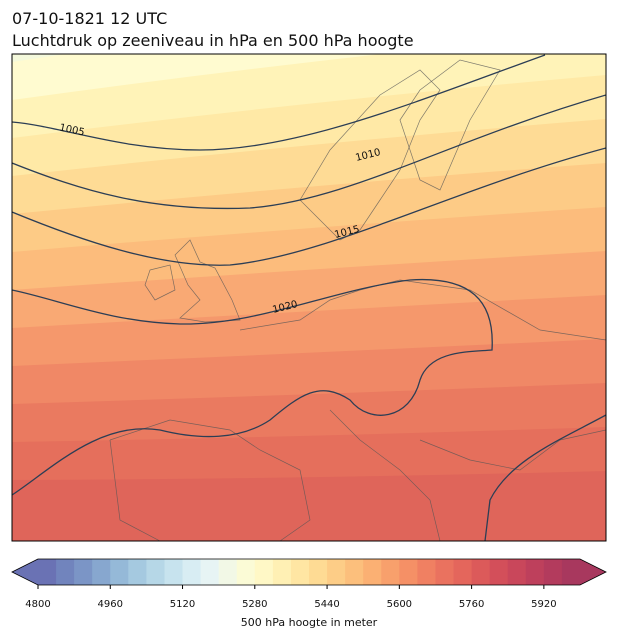 The width and height of the screenshot is (618, 643). What do you see at coordinates (471, 604) in the screenshot?
I see `colorbar-tick-label: 5760` at bounding box center [471, 604].